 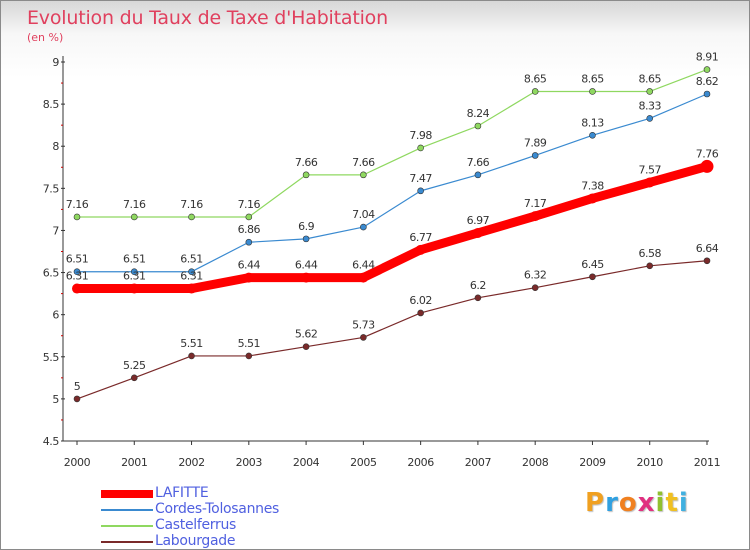 I want to click on data-label-lafitte: 6.31, so click(x=77, y=276).